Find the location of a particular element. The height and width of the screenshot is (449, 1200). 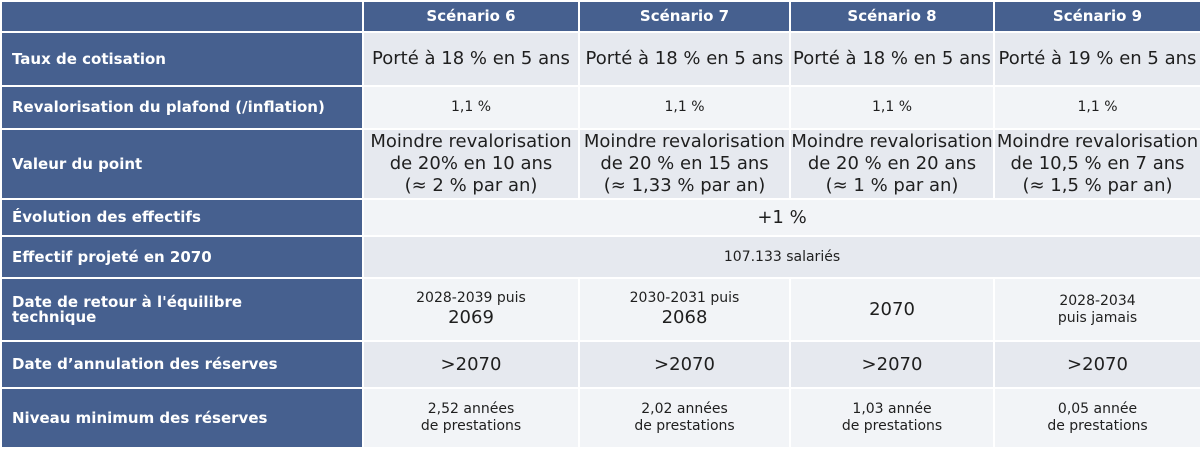

table-cell: 2030-2031 puis 2068 is located at coordinates (684, 309).